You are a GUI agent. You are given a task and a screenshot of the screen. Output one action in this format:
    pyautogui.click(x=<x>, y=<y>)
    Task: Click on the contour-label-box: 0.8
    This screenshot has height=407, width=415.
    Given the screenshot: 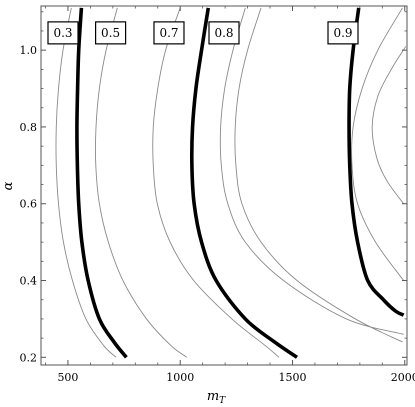 What is the action you would take?
    pyautogui.click(x=224, y=33)
    